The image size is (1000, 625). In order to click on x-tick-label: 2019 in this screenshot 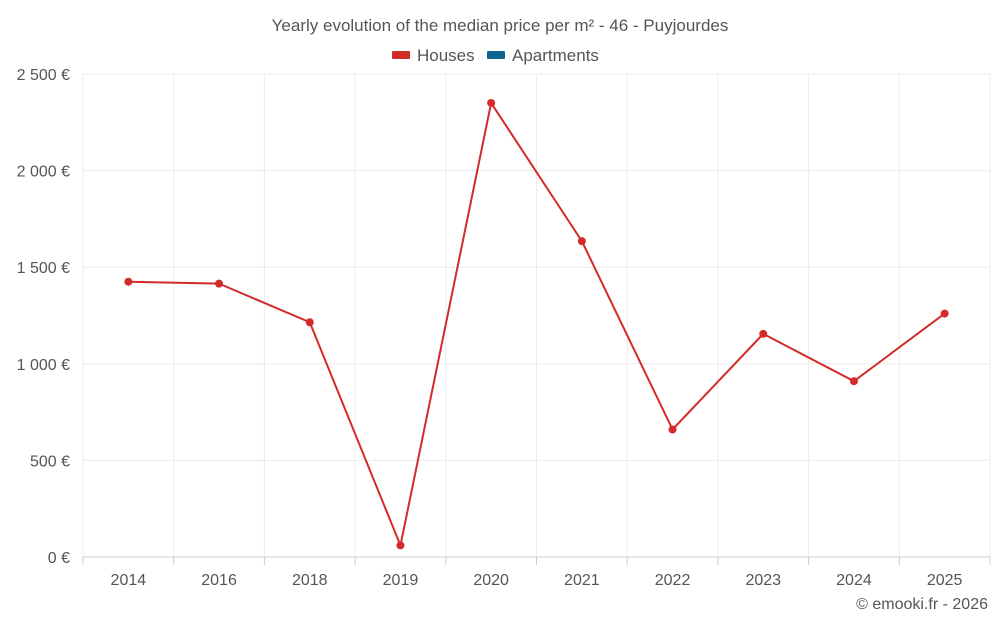, I will do `click(401, 580)`.